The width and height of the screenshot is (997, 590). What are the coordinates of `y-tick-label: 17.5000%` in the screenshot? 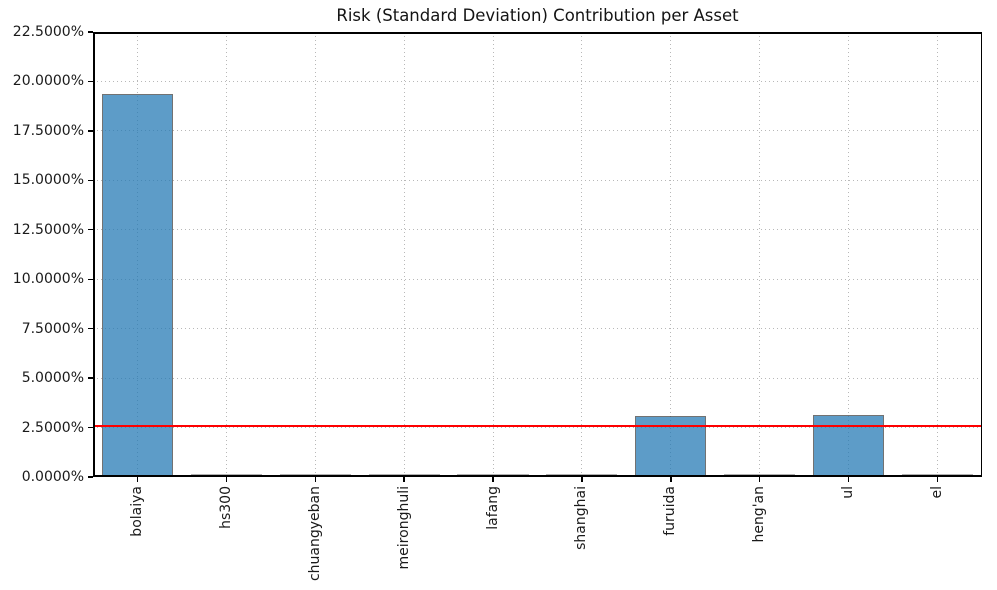 It's located at (48, 130).